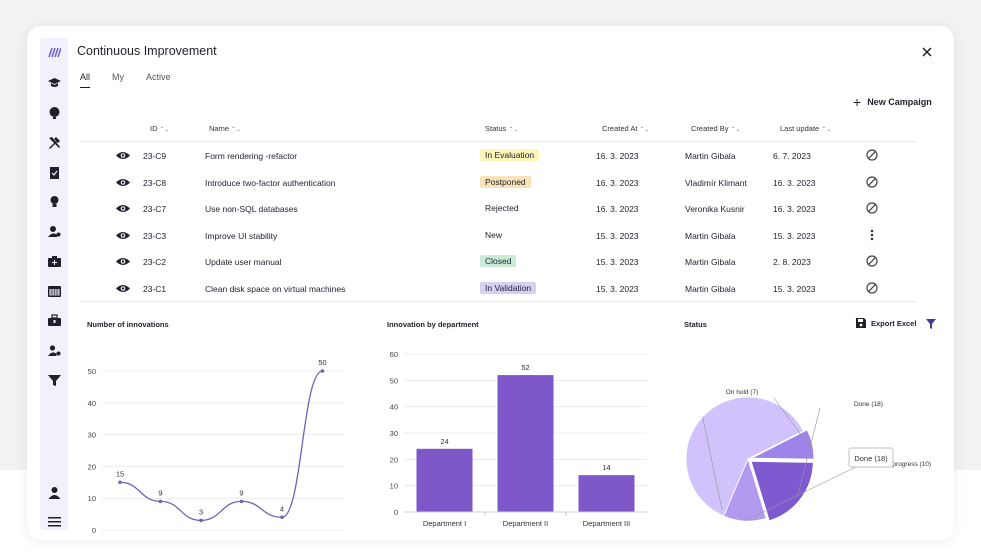  I want to click on menu-icon, so click(54, 521).